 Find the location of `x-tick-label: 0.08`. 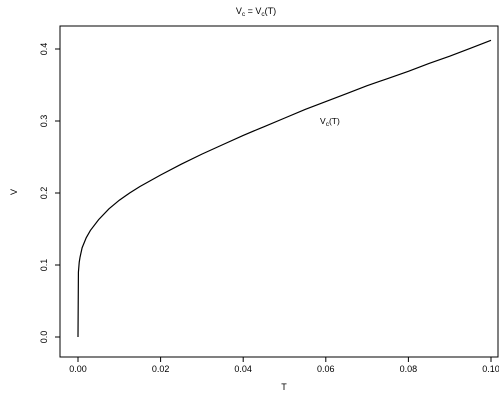

x-tick-label: 0.08 is located at coordinates (409, 369).